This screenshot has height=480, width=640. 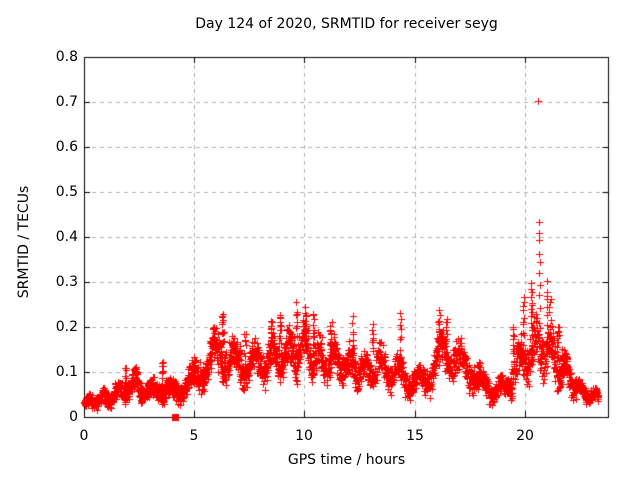 What do you see at coordinates (66, 237) in the screenshot?
I see `y-tick-label-0.4: 0.4` at bounding box center [66, 237].